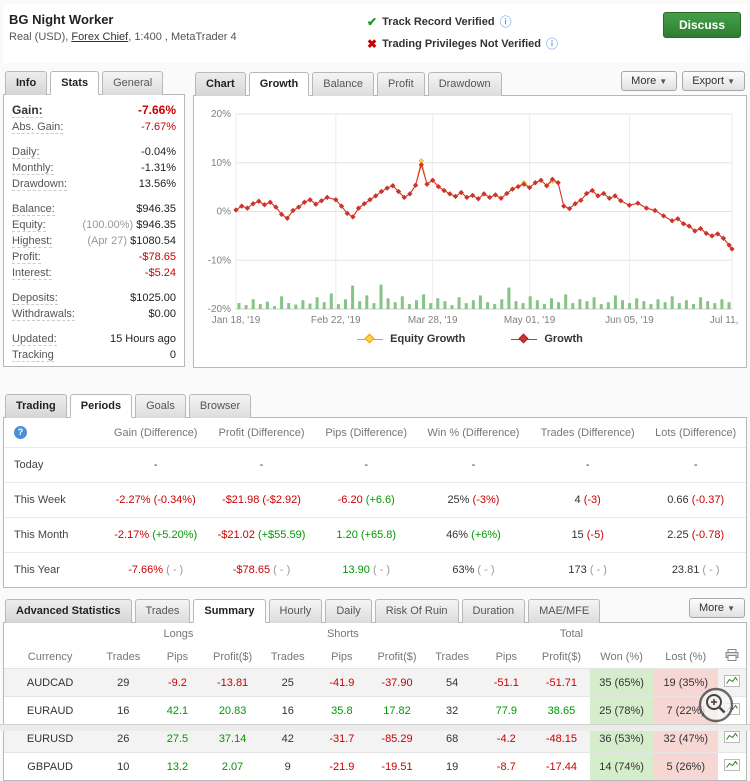 The image size is (750, 781). I want to click on stat-cell: -7.66% ( - ), so click(156, 569).